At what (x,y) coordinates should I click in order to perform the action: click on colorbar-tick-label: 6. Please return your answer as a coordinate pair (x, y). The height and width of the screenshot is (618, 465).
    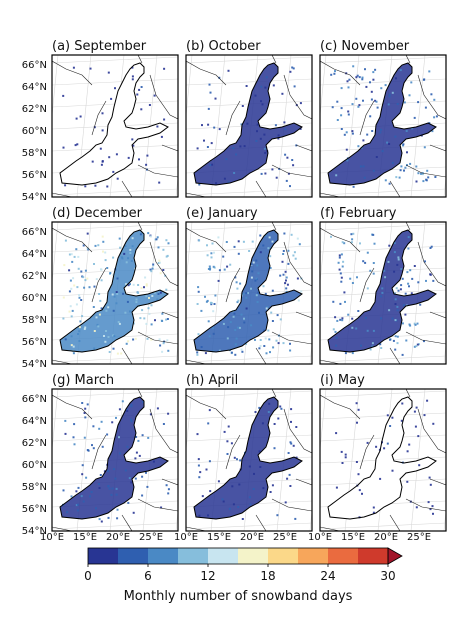
    Looking at the image, I should click on (148, 576).